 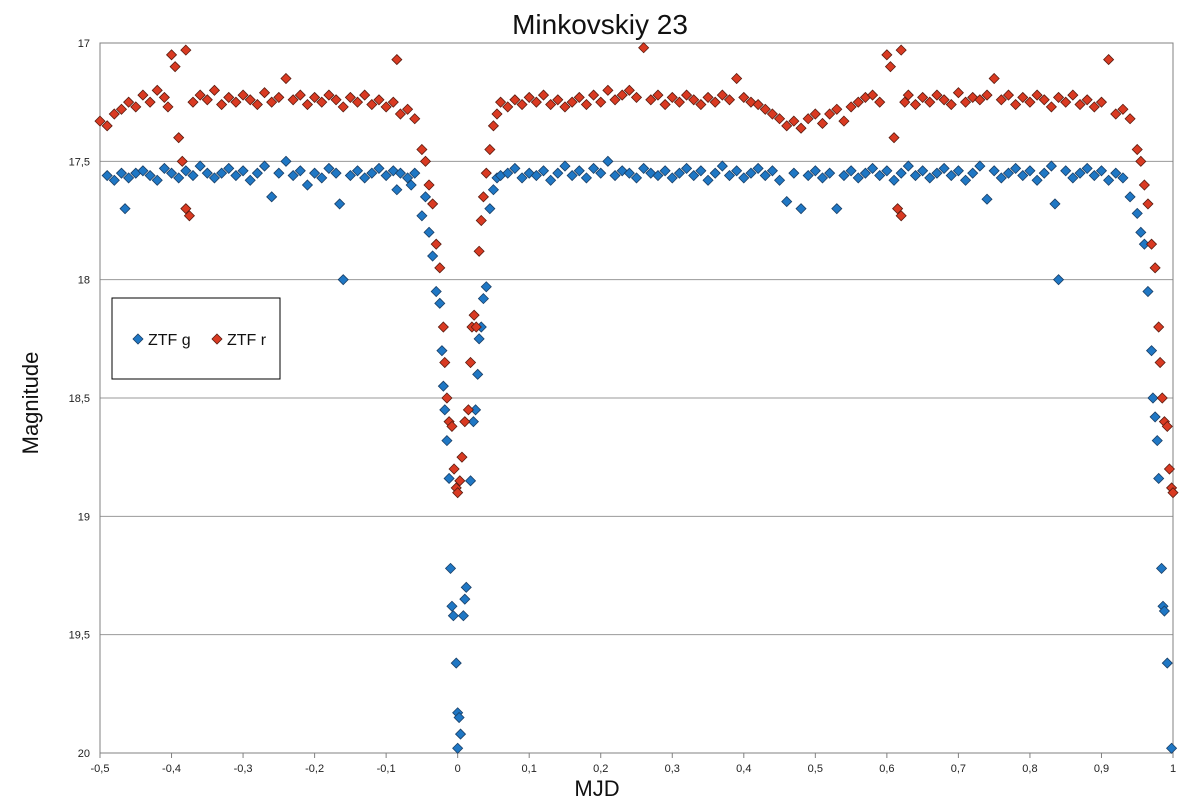 I want to click on y-axis-title: Magnitude, so click(x=30, y=403).